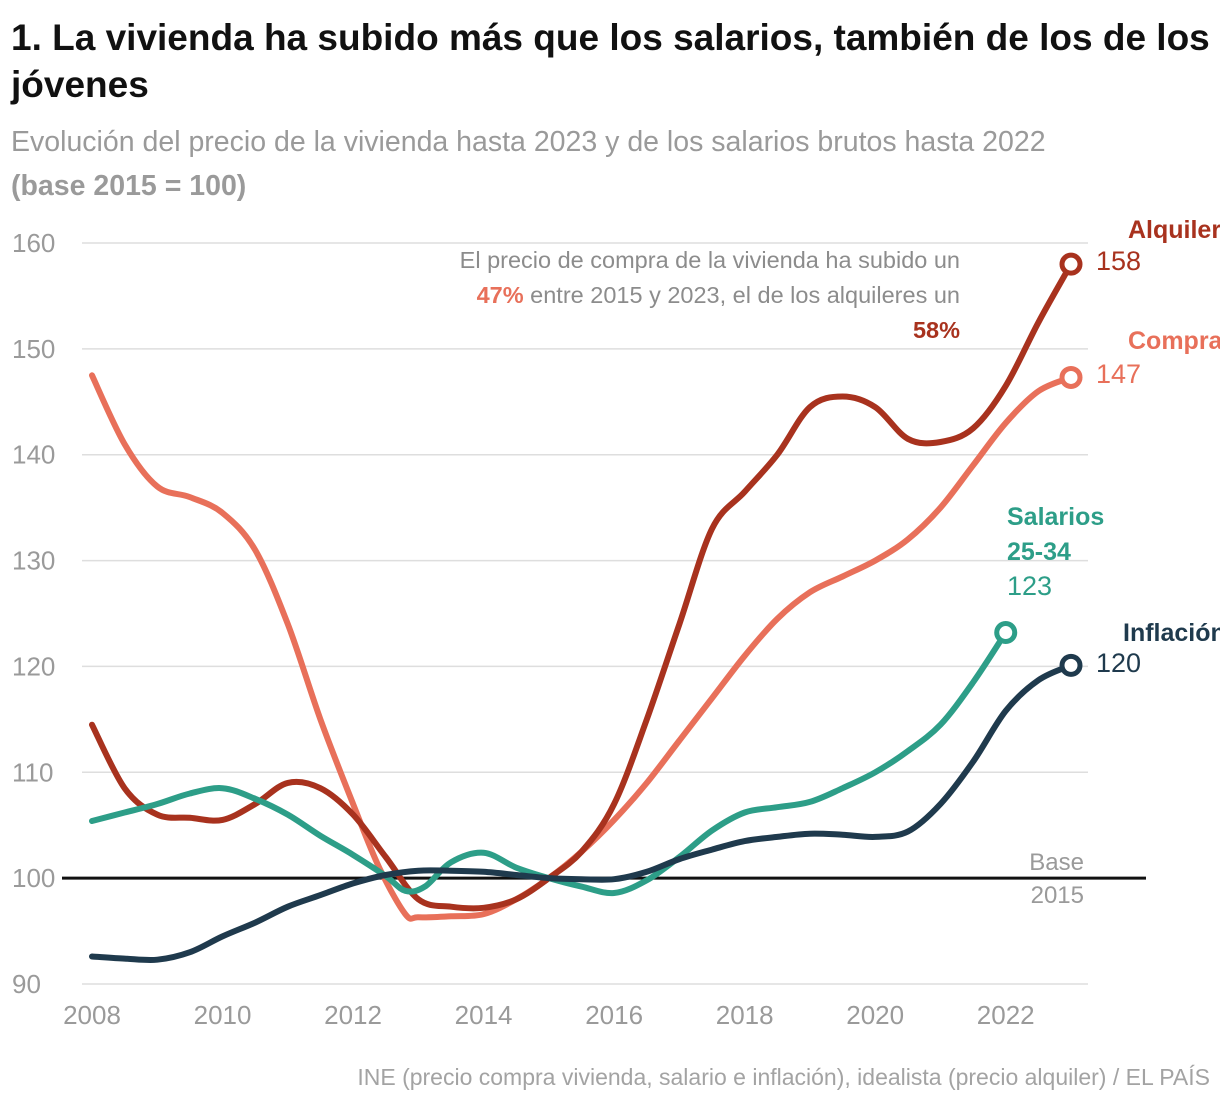  Describe the element at coordinates (1118, 261) in the screenshot. I see `end-value-alquiler: 158` at that location.